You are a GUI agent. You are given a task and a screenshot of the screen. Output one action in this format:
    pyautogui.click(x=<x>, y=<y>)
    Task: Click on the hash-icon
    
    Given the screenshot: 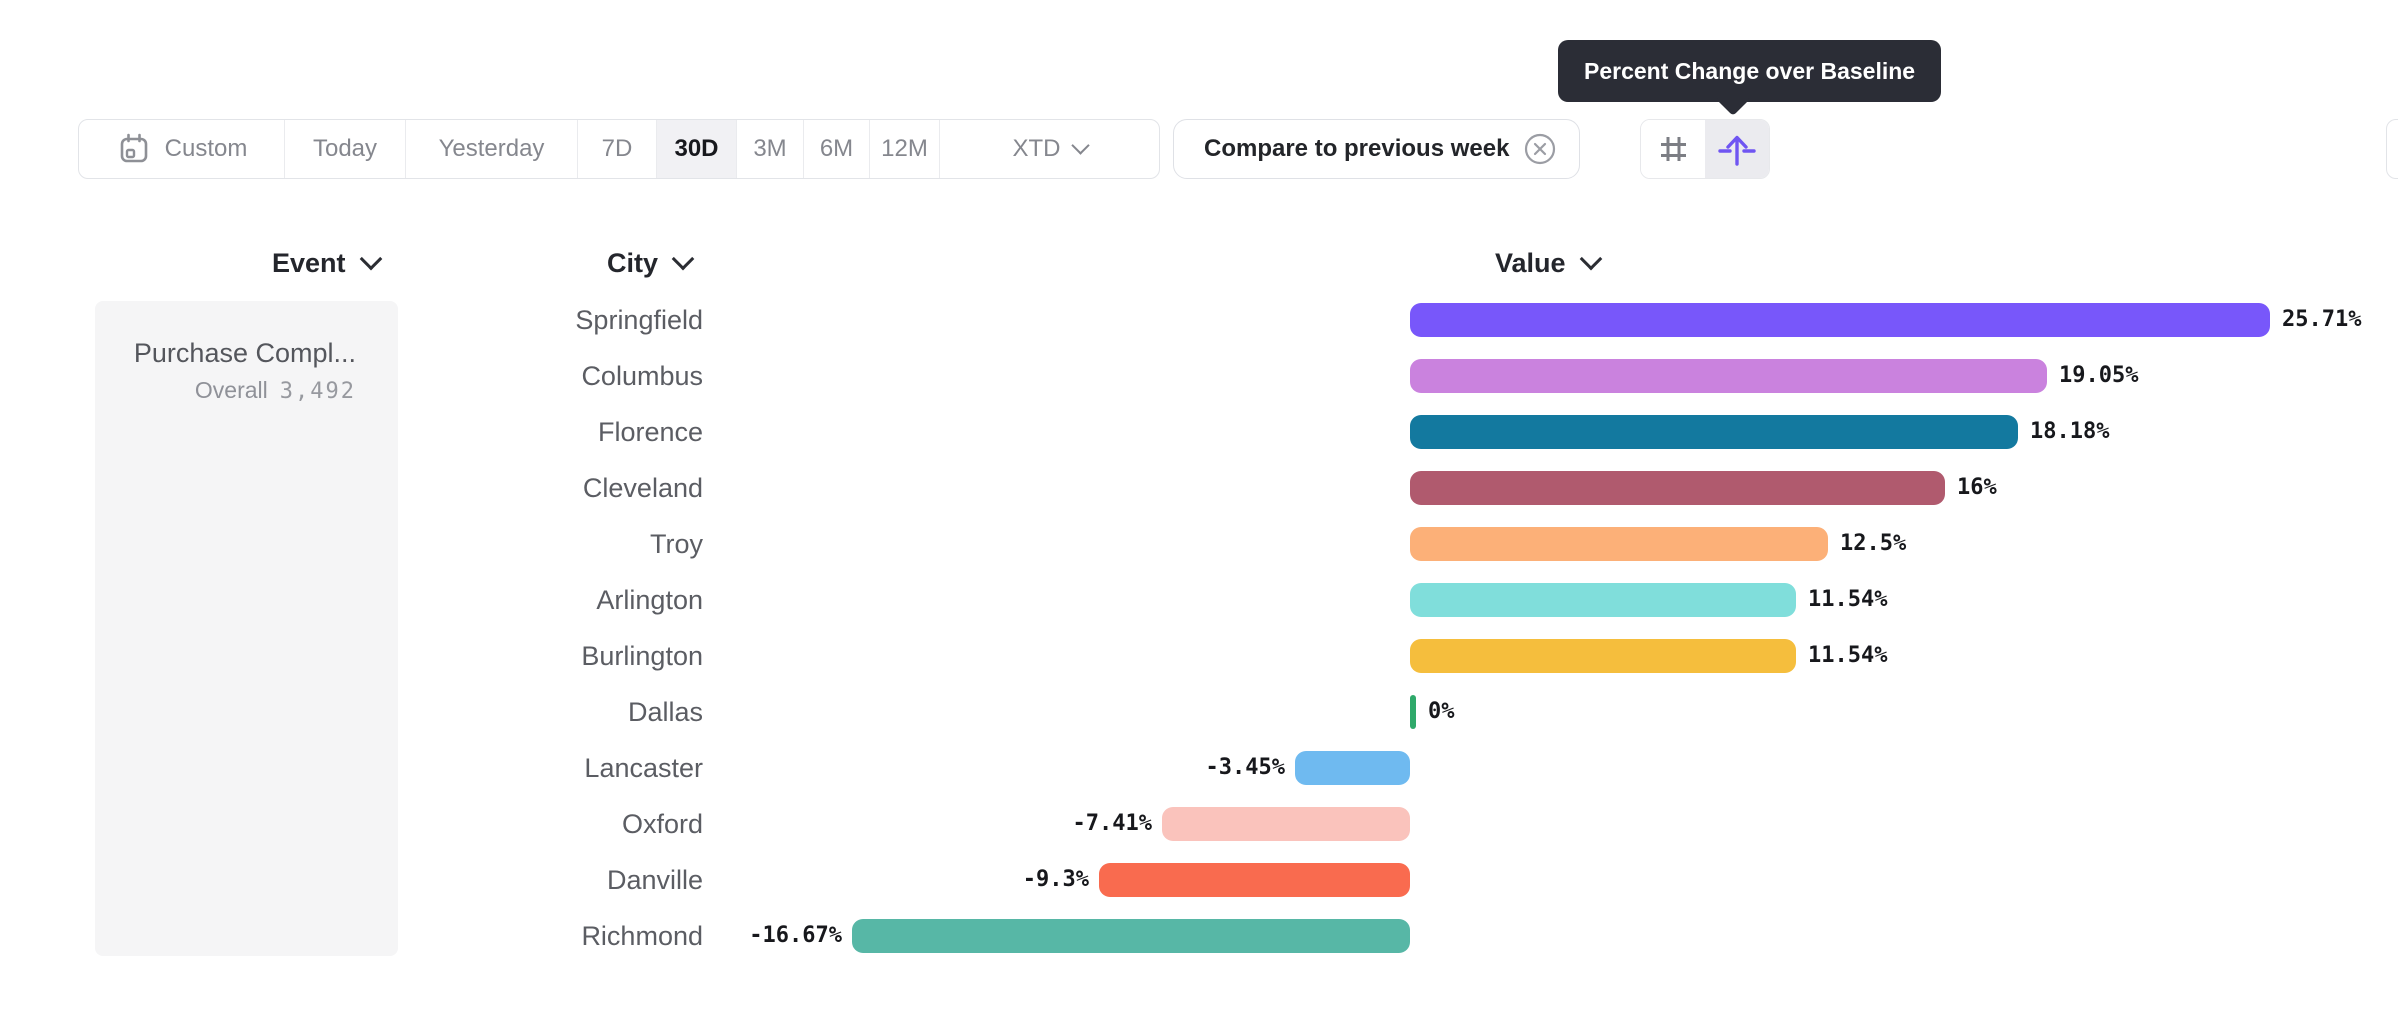 What is the action you would take?
    pyautogui.click(x=1673, y=149)
    